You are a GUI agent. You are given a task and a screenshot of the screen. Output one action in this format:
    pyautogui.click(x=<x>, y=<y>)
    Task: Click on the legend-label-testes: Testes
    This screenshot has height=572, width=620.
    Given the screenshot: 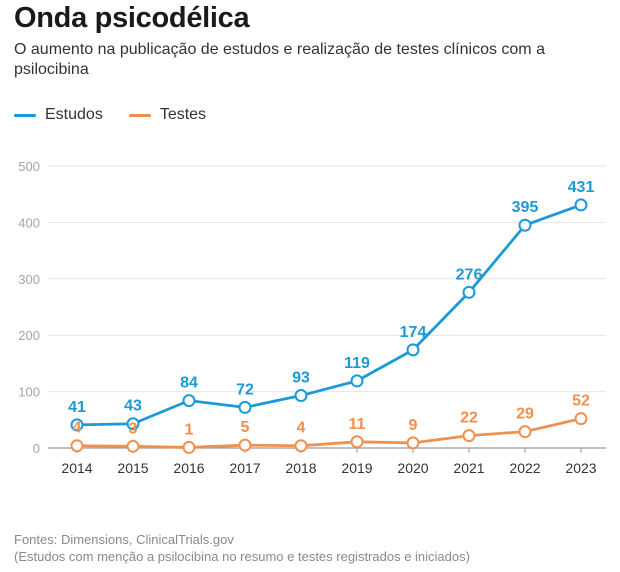 What is the action you would take?
    pyautogui.click(x=183, y=114)
    